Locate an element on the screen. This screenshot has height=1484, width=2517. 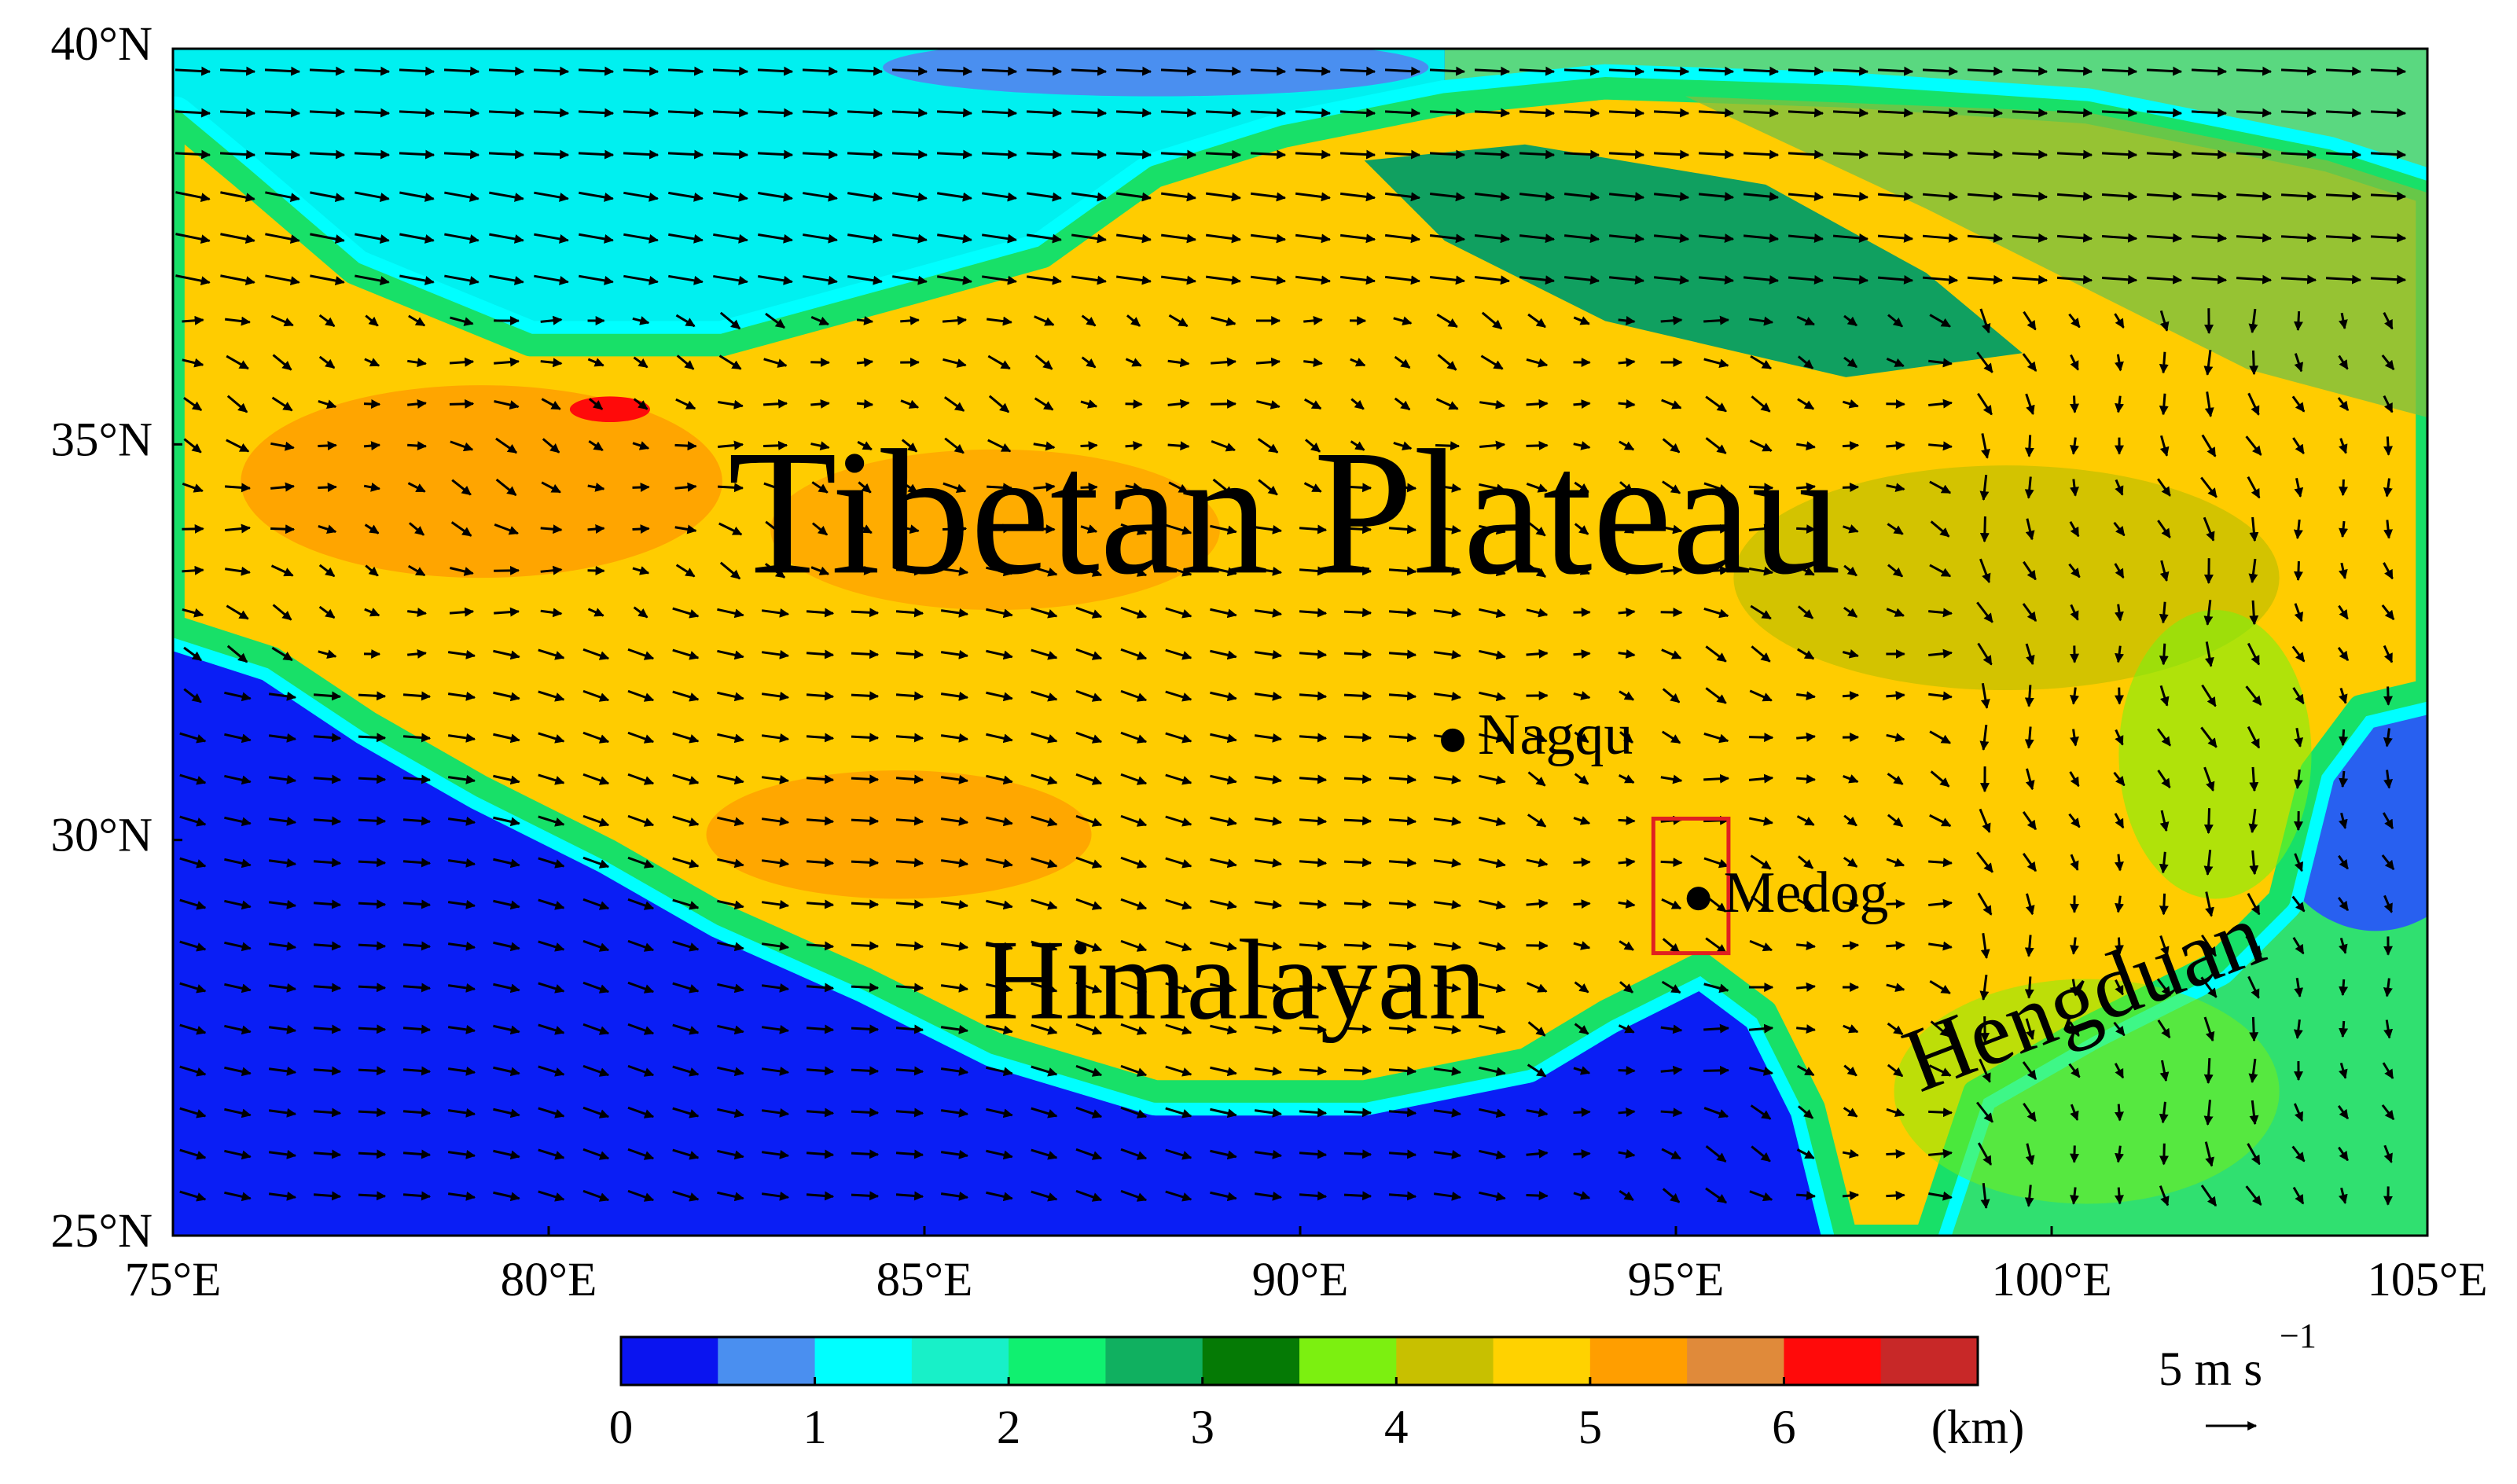
station-dot is located at coordinates (1698, 899).